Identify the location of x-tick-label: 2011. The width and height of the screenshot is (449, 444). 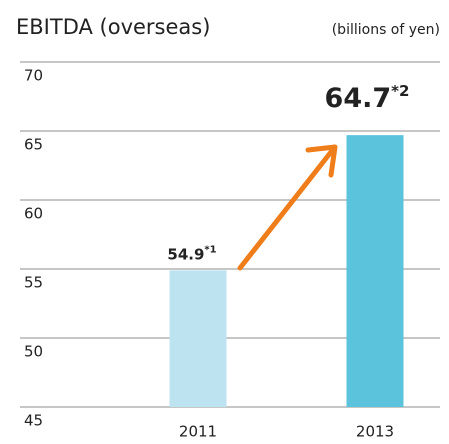
(198, 432).